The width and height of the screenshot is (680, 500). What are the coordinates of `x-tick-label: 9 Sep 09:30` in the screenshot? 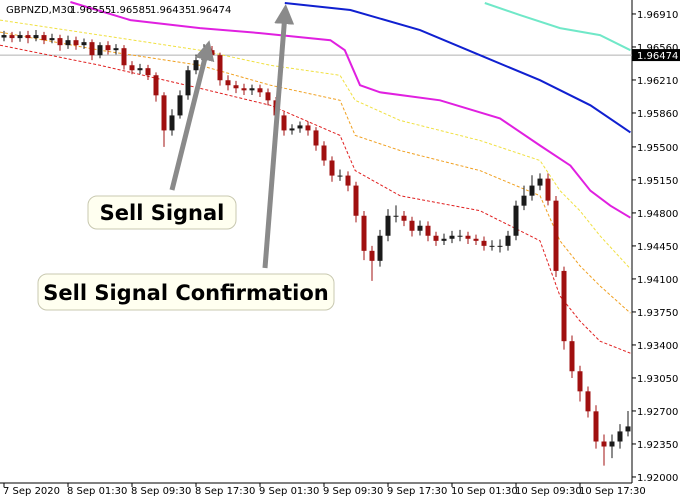 It's located at (353, 491).